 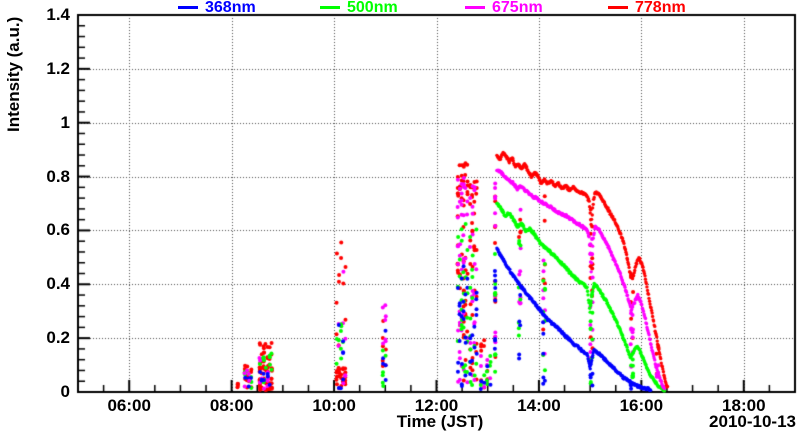 I want to click on legend-label: 778nm, so click(x=660, y=8).